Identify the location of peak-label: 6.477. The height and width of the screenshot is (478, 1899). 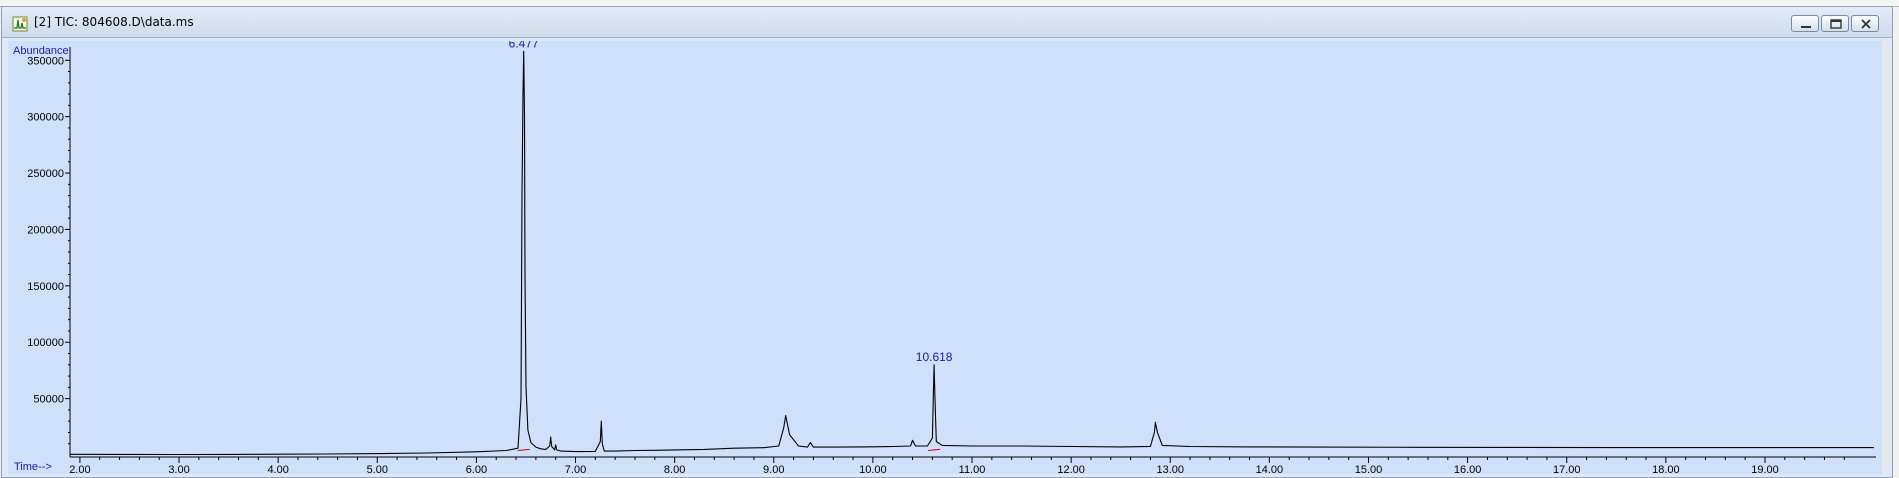
(524, 45).